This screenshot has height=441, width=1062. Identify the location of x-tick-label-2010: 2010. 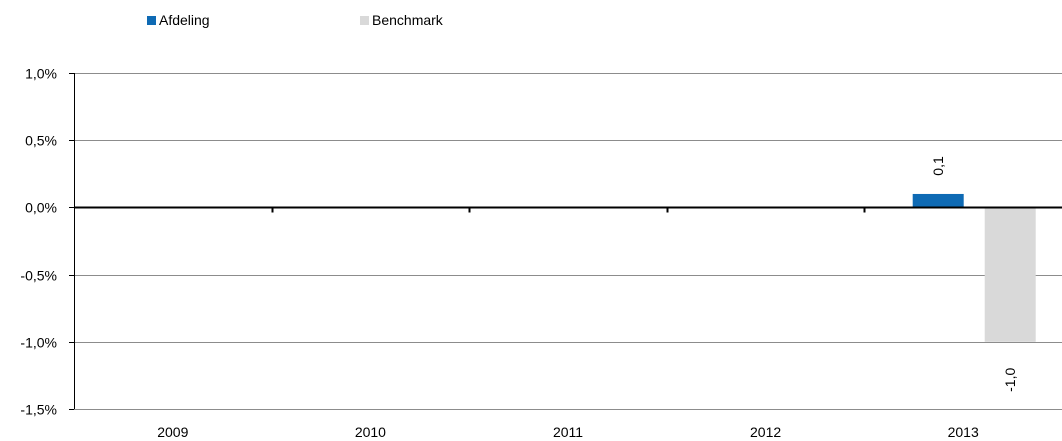
(370, 432).